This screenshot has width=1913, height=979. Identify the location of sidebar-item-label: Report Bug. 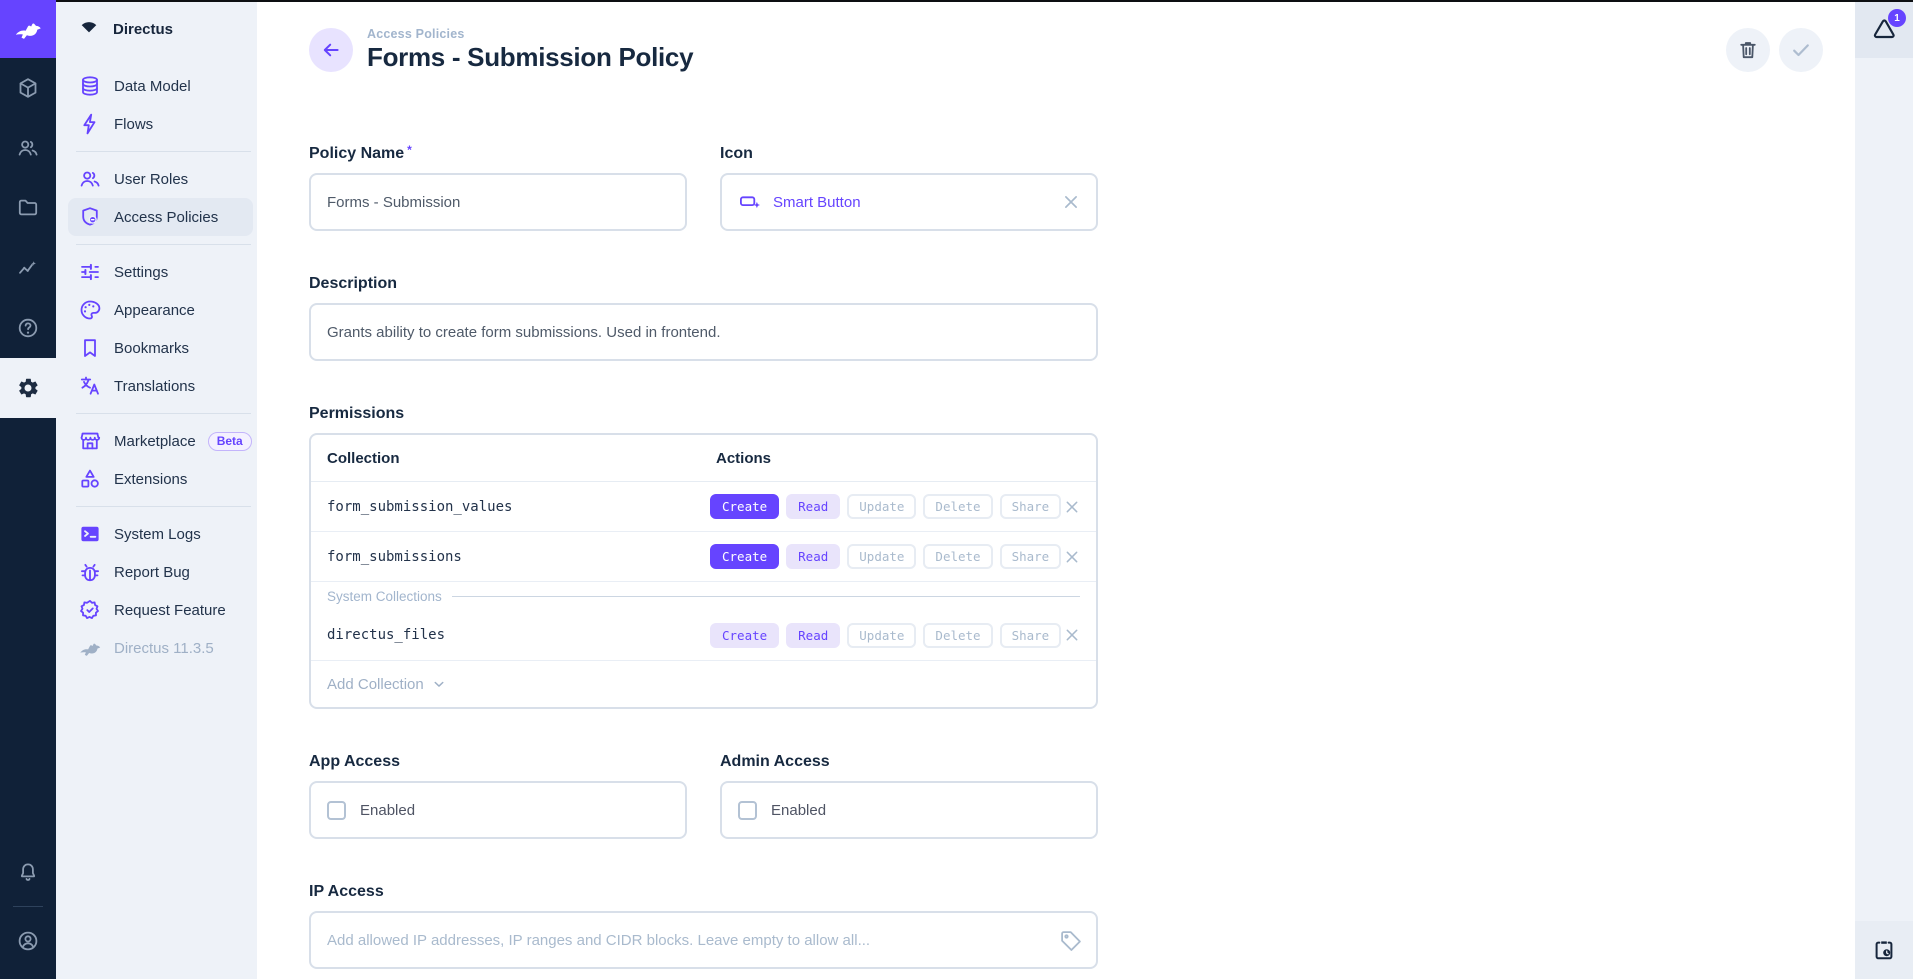
(152, 572).